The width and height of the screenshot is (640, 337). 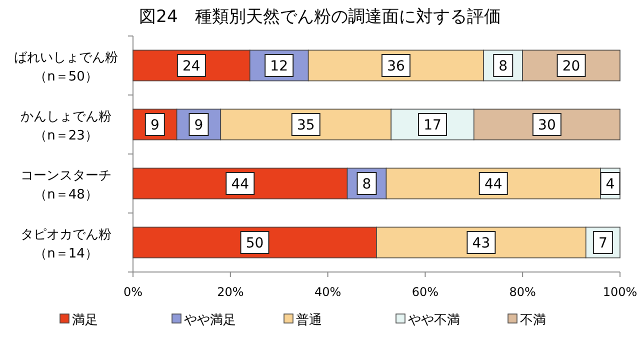 I want to click on y-tick-label: タピオカでん粉（n＝14）, so click(x=66, y=245).